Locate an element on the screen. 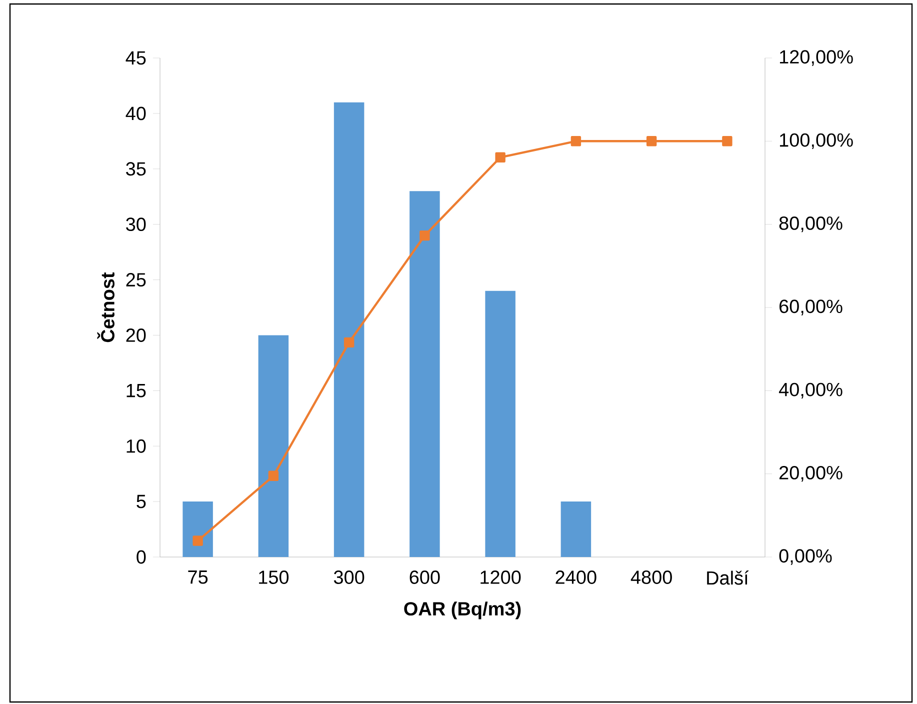  x-tick-label: Další is located at coordinates (728, 577).